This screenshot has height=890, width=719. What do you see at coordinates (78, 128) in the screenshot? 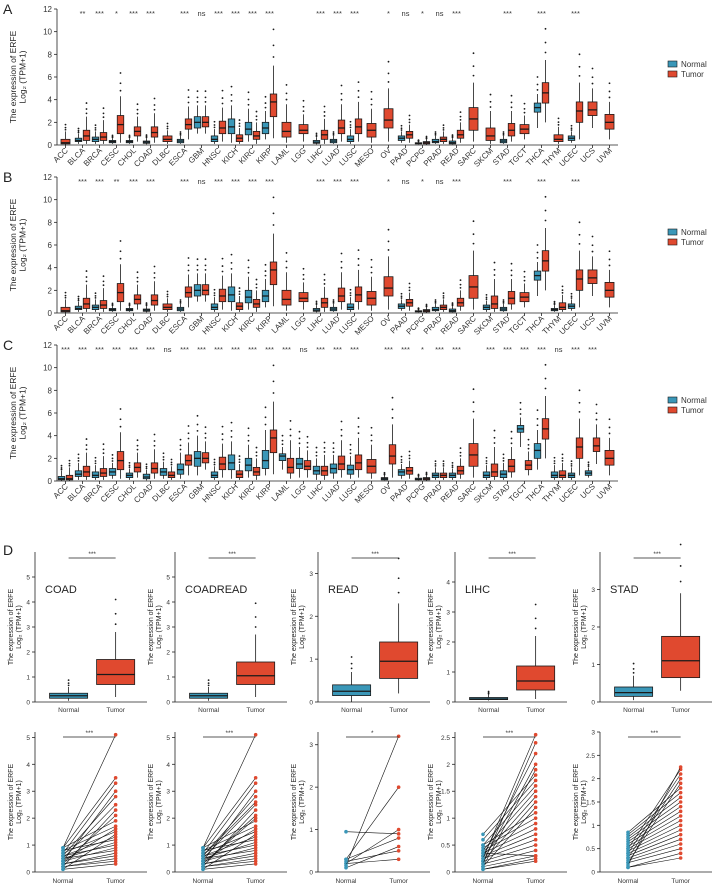
I see `normal-box-BLCA-outlier` at bounding box center [78, 128].